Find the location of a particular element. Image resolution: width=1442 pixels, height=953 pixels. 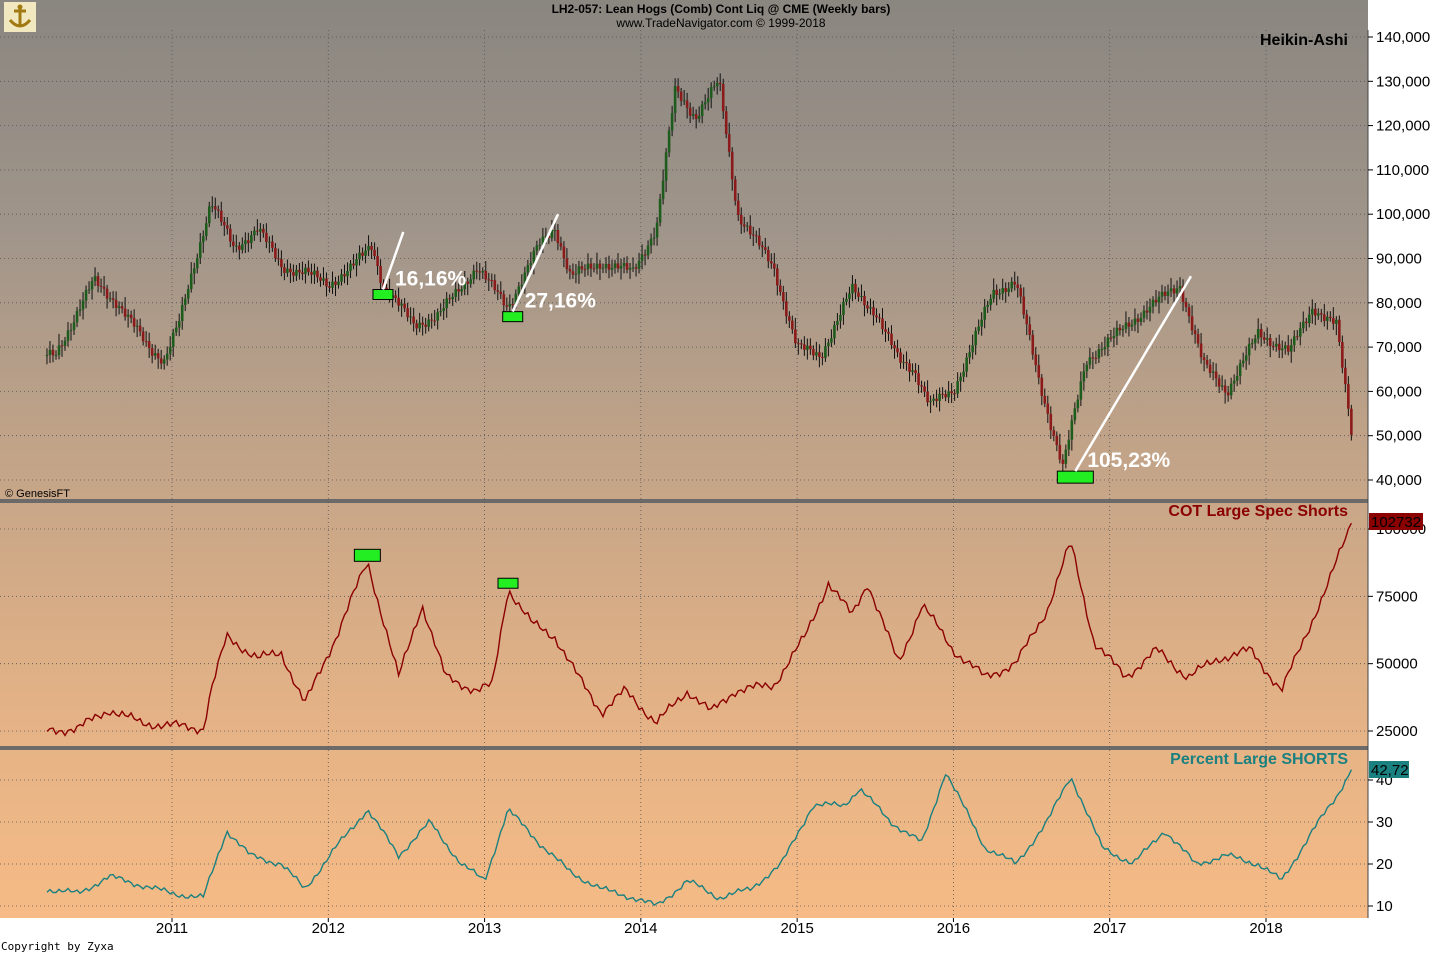

annotation-label: 16,16% is located at coordinates (431, 279).